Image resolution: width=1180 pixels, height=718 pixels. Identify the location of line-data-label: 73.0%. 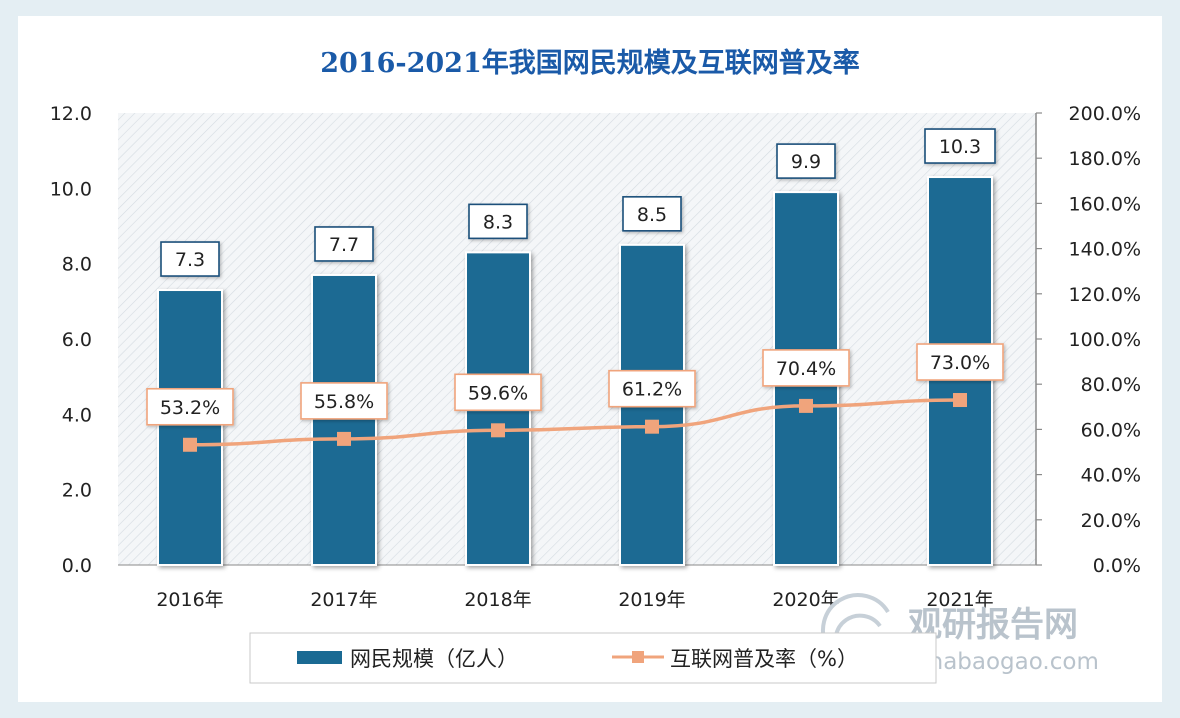
(960, 363).